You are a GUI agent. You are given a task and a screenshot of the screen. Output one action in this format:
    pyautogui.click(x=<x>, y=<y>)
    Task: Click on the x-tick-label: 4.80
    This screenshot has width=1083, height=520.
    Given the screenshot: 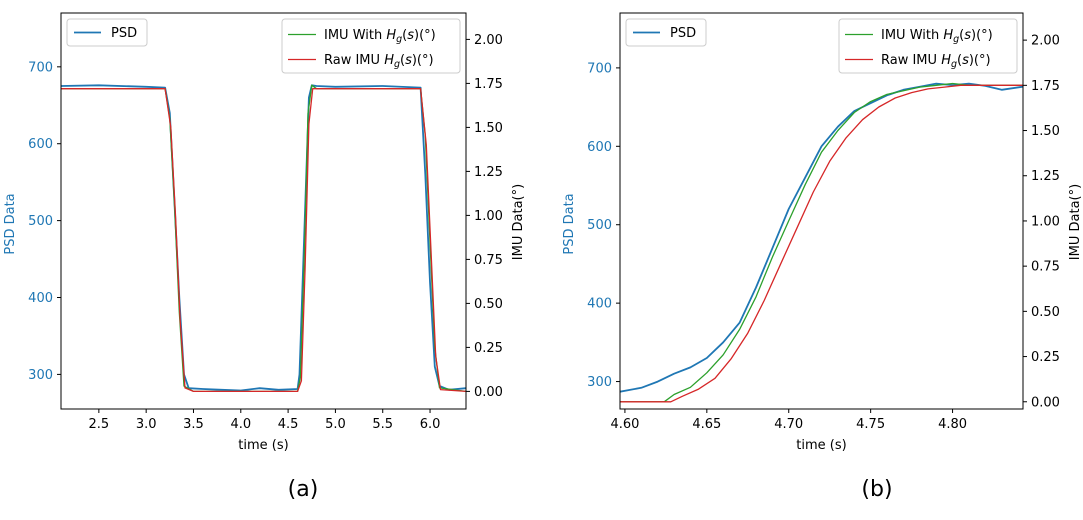 What is the action you would take?
    pyautogui.click(x=952, y=424)
    